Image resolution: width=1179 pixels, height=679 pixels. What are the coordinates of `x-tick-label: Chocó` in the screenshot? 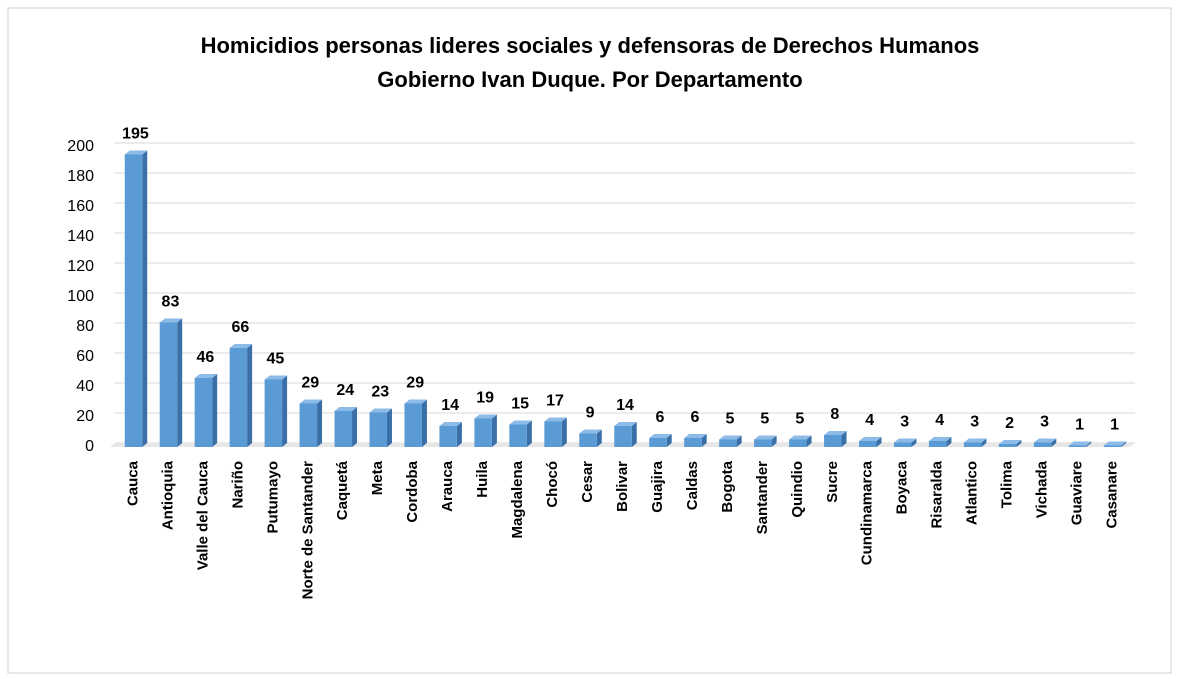 It's located at (552, 484).